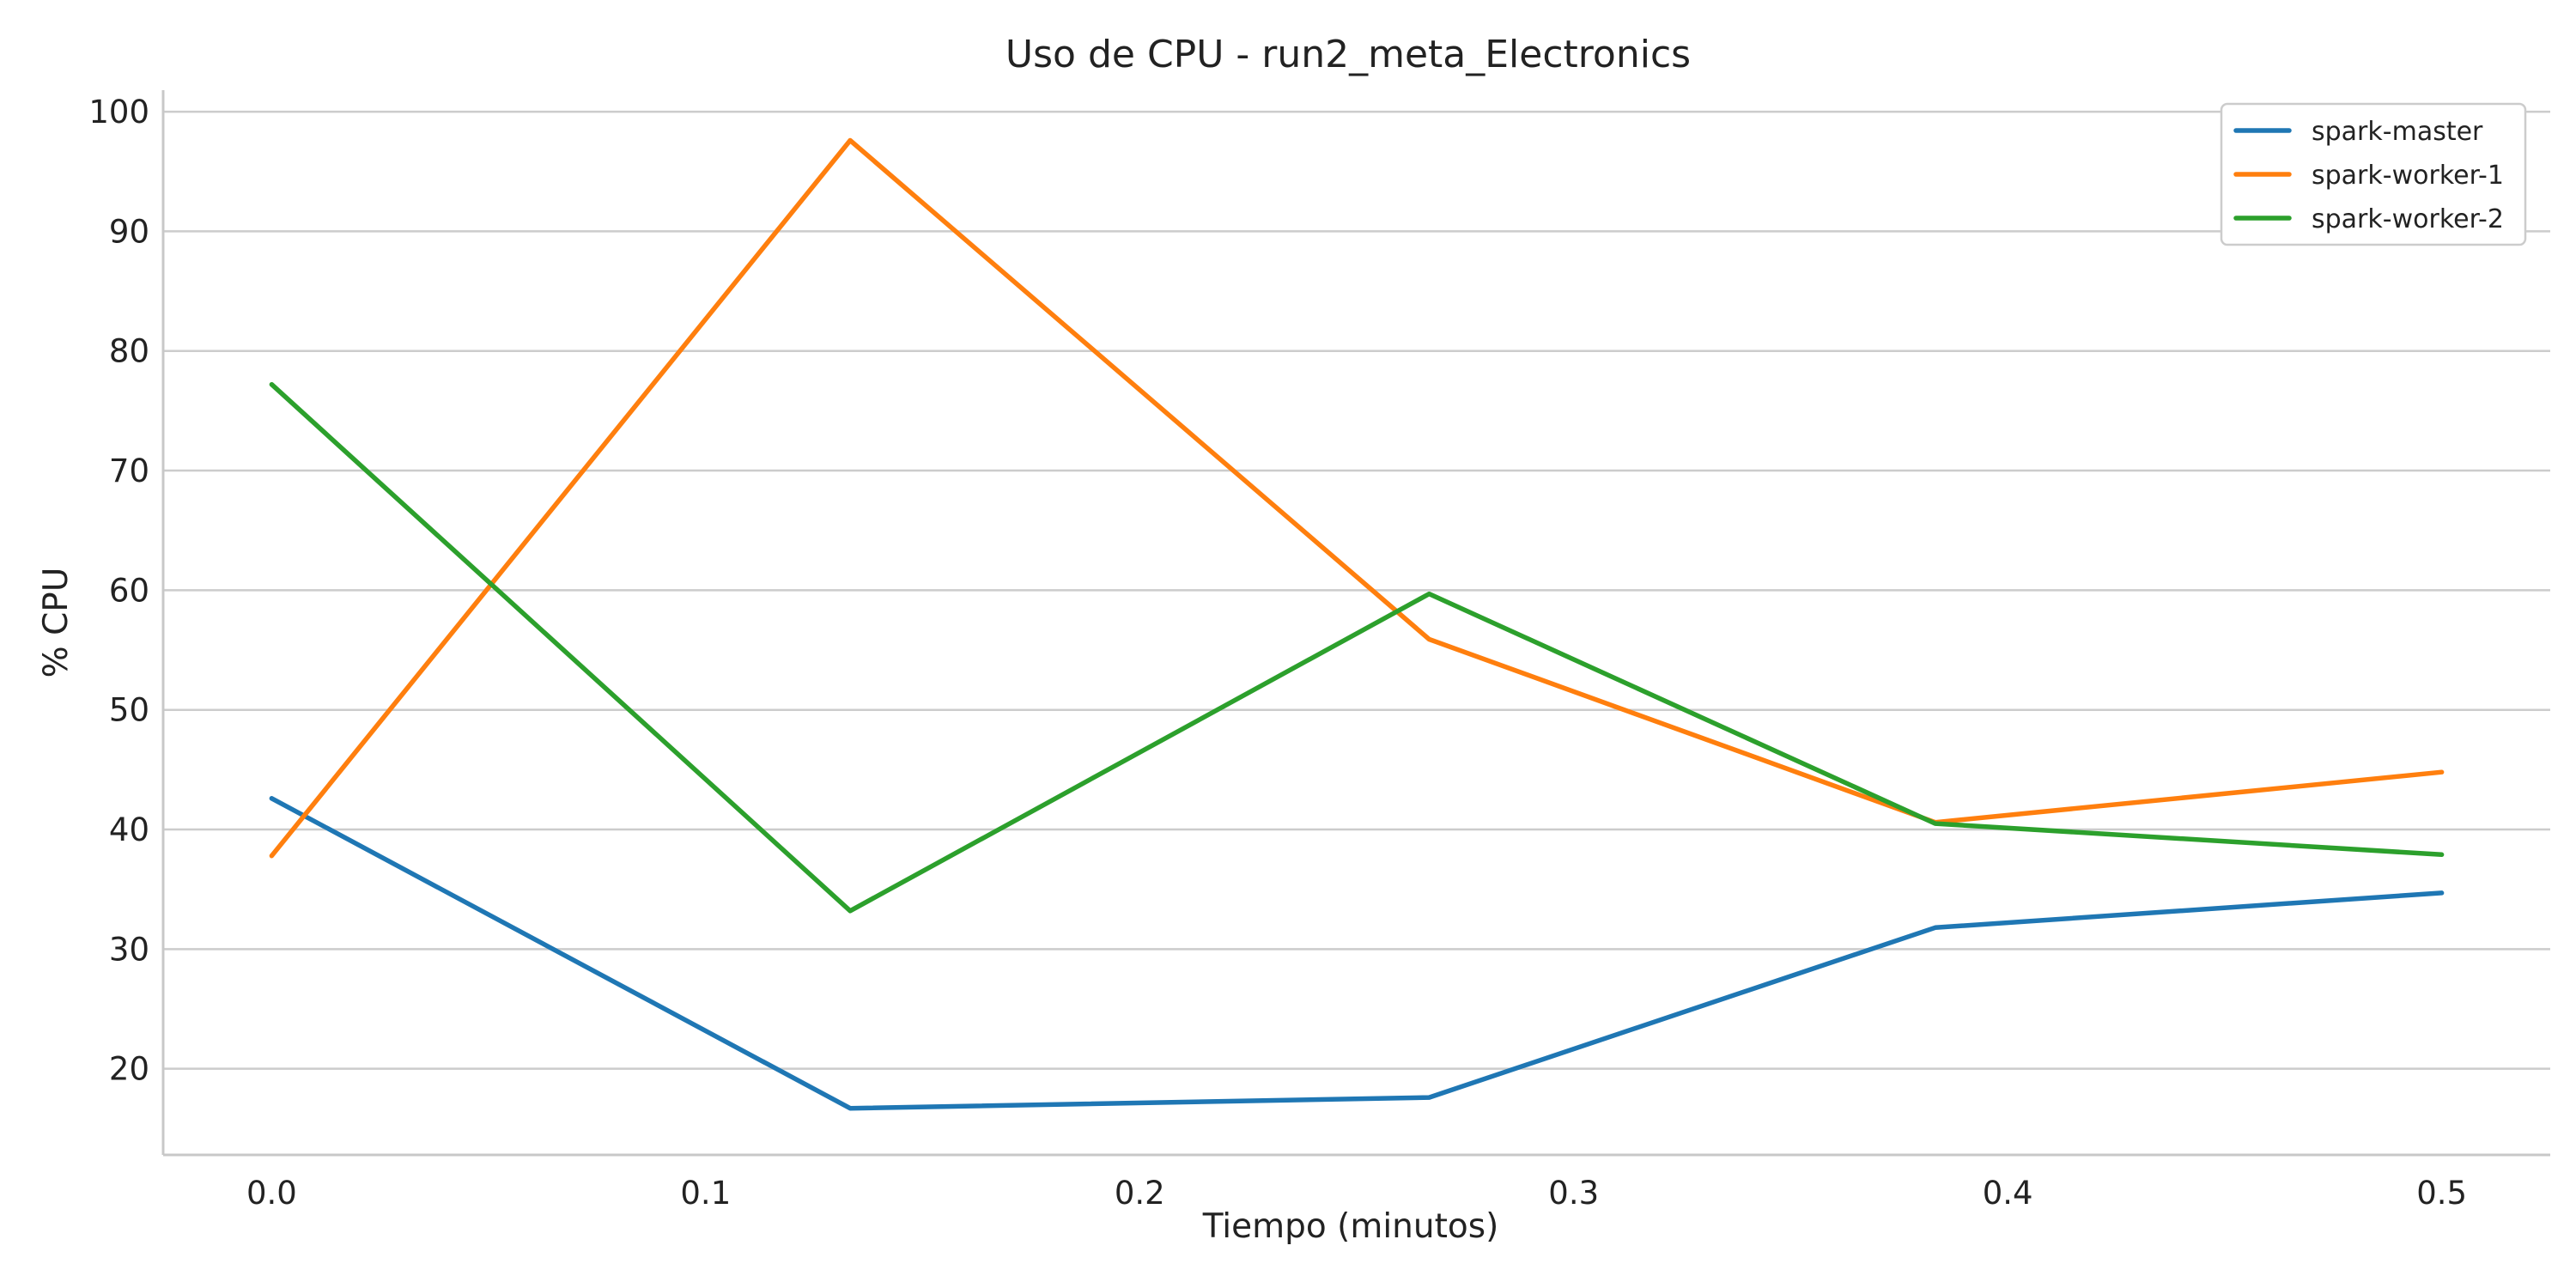  Describe the element at coordinates (56, 623) in the screenshot. I see `y-axis-label: % CPU` at that location.